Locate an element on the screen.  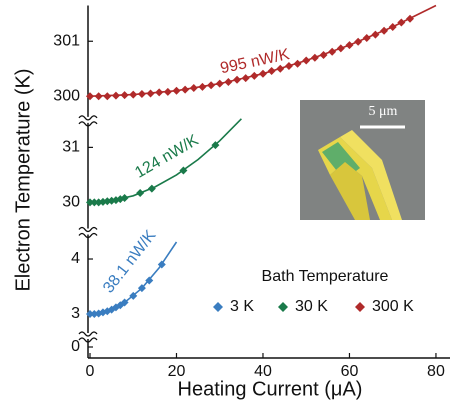
y-tick-label: 0 is located at coordinates (75, 346).